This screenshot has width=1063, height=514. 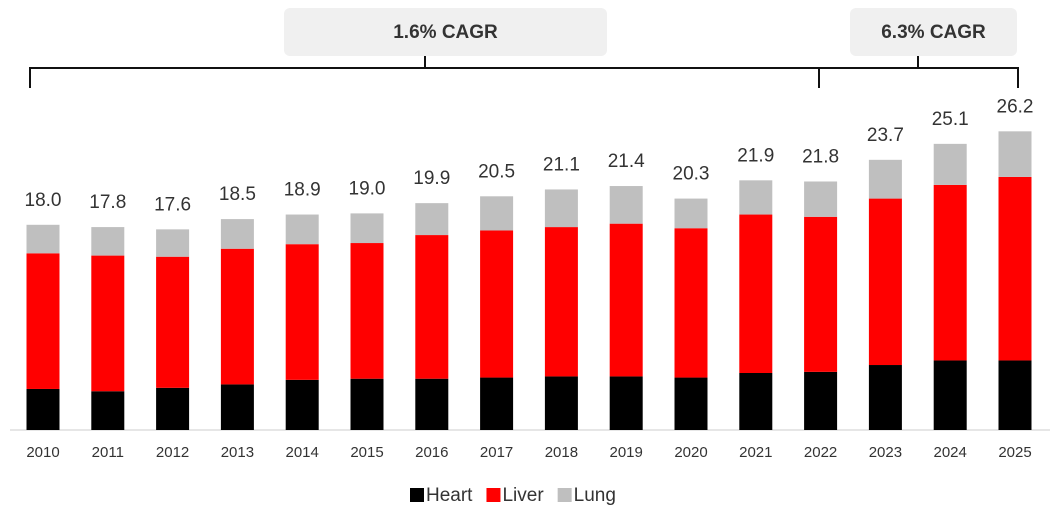 I want to click on legend-label: Lung, so click(x=595, y=495).